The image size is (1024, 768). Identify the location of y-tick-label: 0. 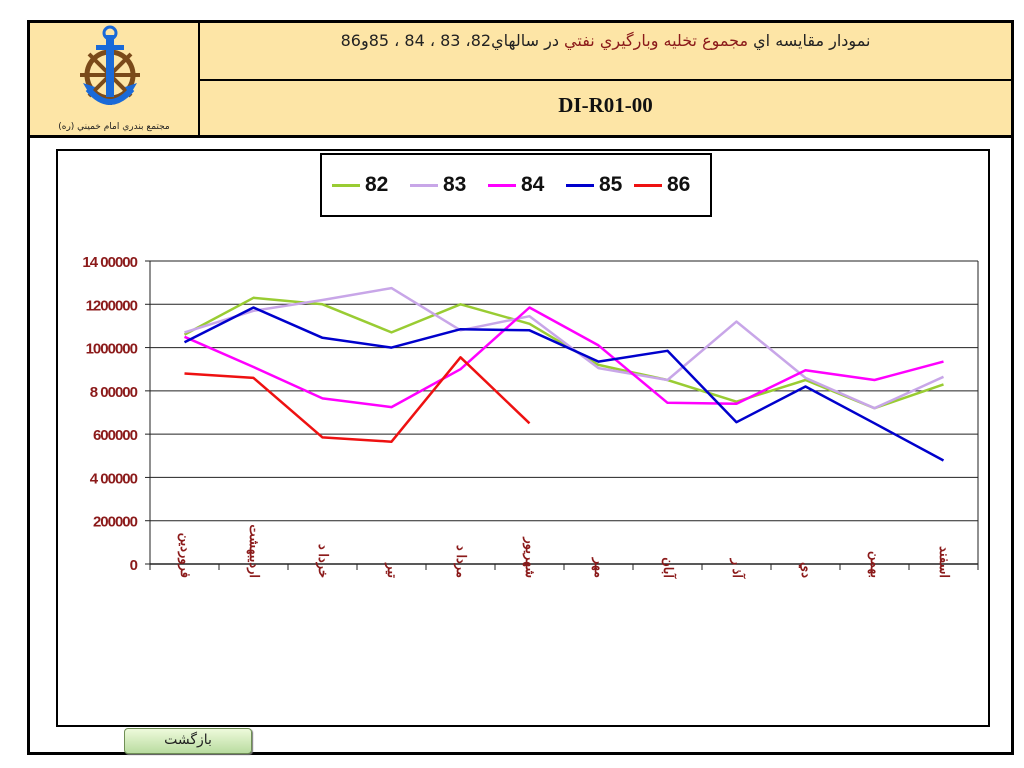
(134, 565).